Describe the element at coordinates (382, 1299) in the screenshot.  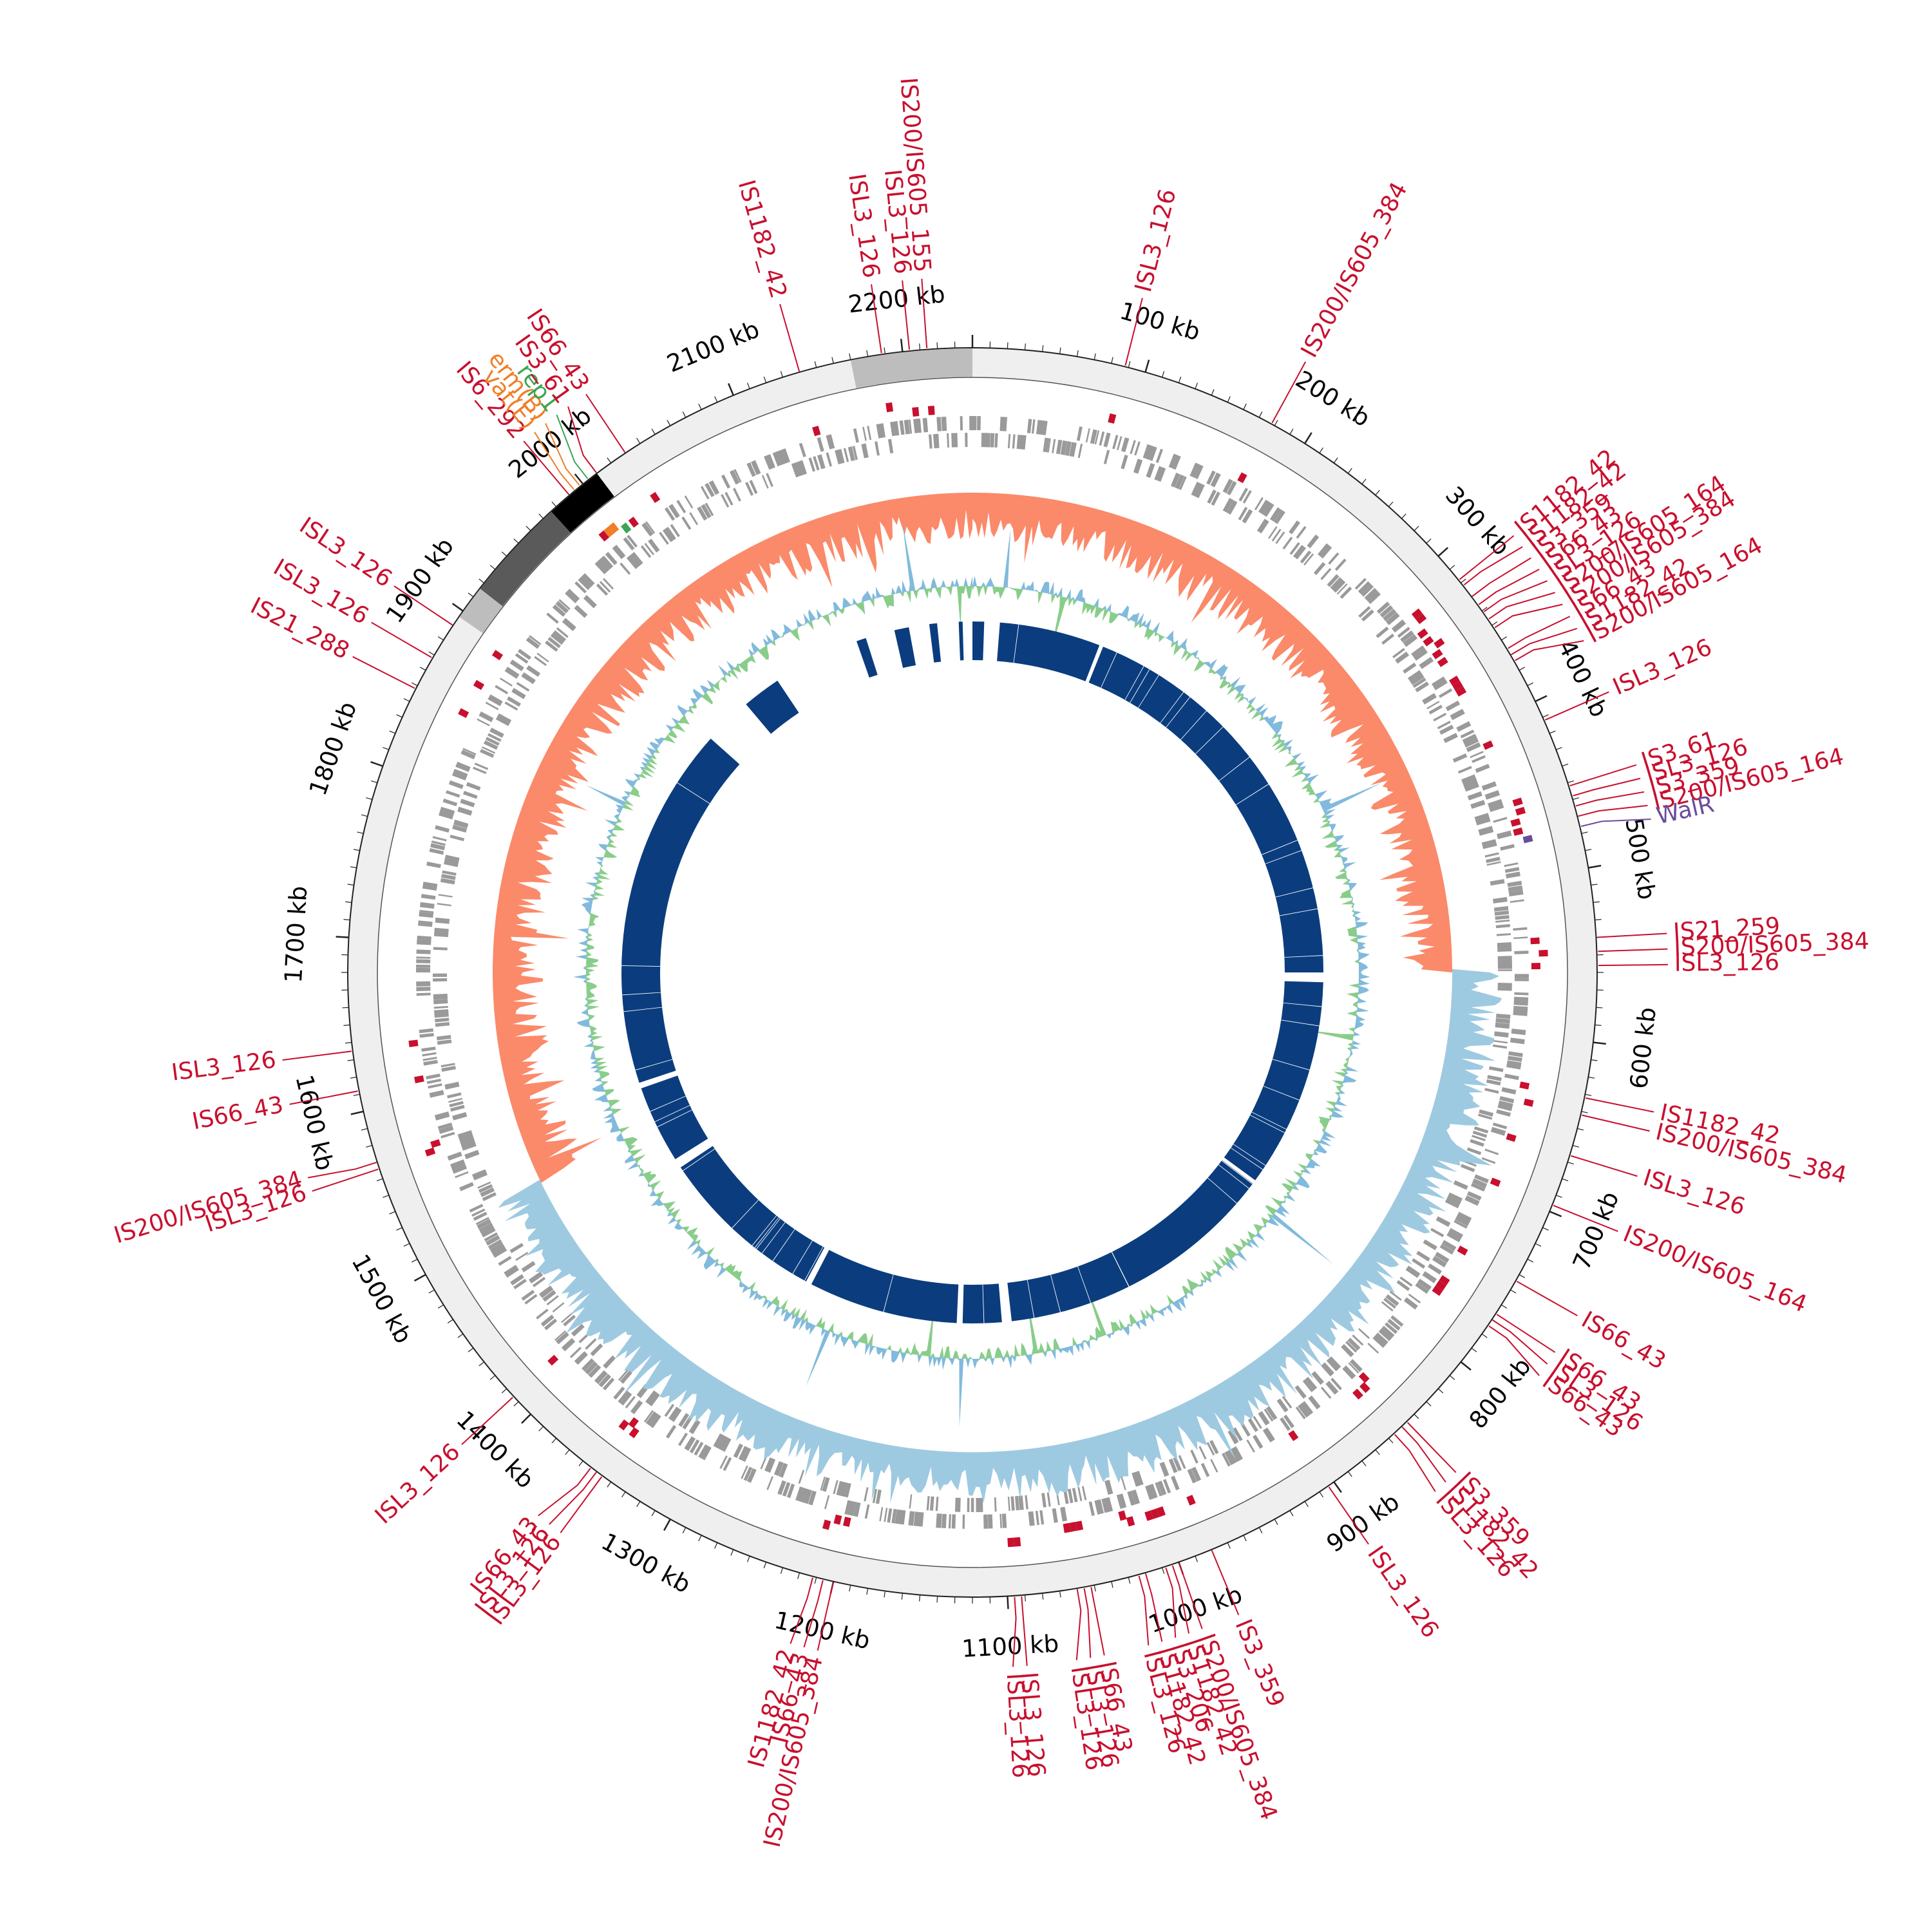
I see `tick-label: 1500 kb` at that location.